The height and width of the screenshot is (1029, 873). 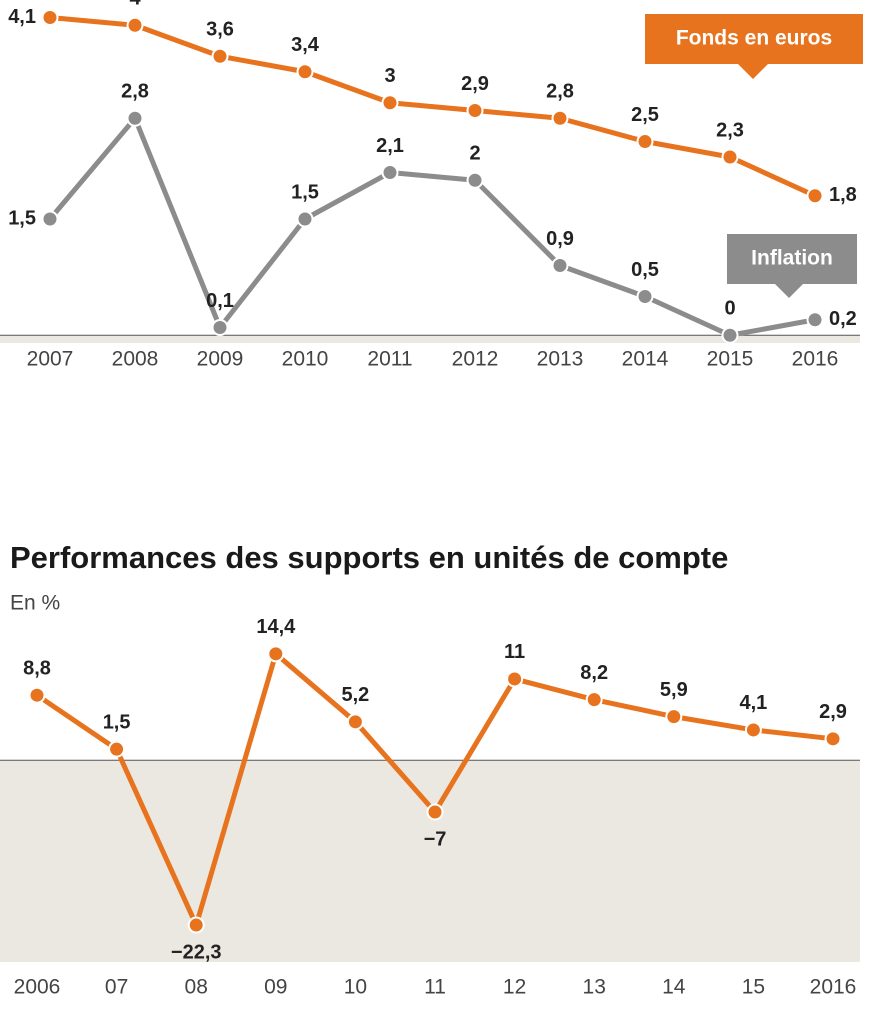 What do you see at coordinates (560, 239) in the screenshot?
I see `value-label: 0,9` at bounding box center [560, 239].